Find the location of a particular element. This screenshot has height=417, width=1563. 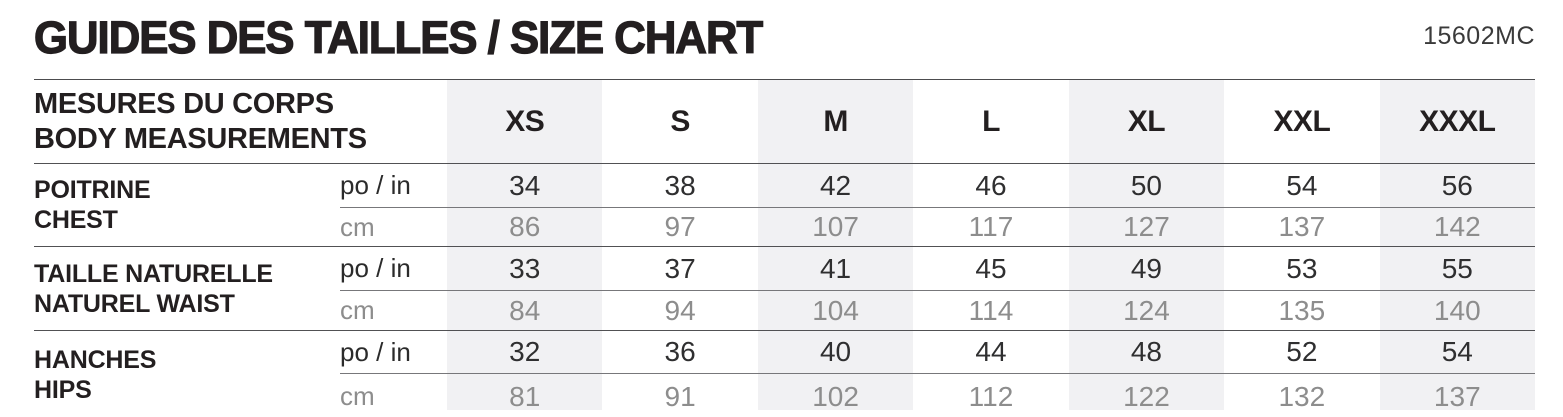

value-cell: 40 is located at coordinates (835, 352).